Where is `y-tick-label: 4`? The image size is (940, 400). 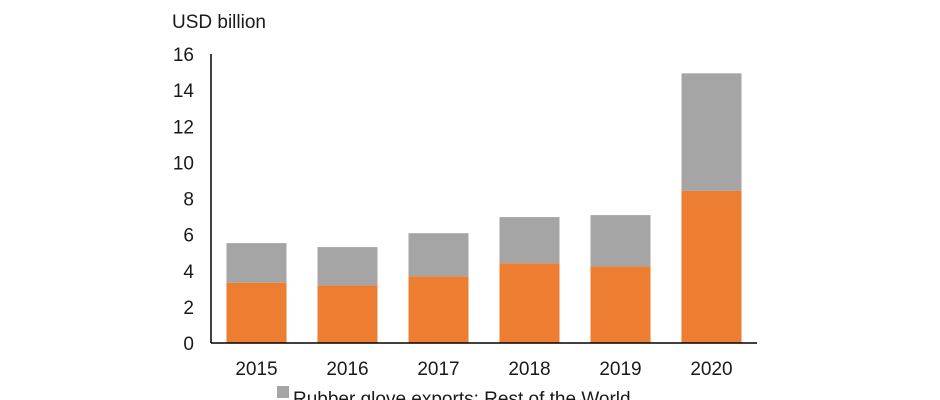 y-tick-label: 4 is located at coordinates (188, 272).